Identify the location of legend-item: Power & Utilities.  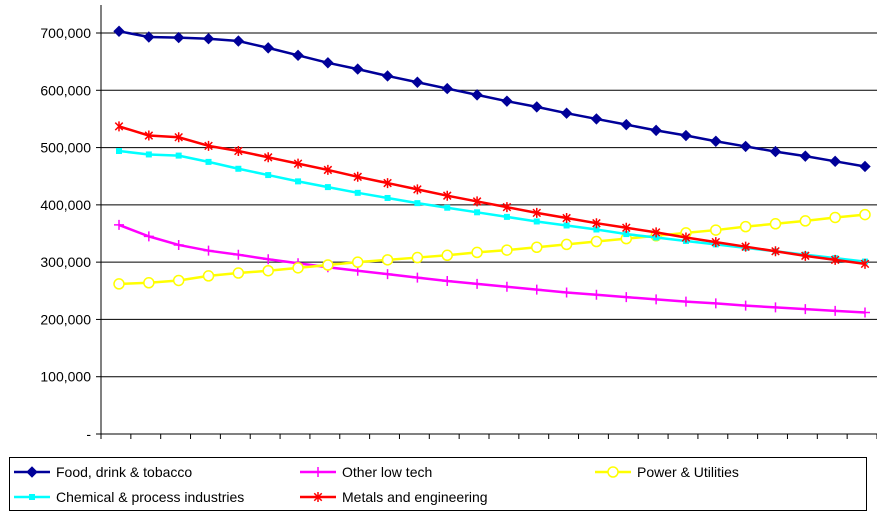
(667, 472).